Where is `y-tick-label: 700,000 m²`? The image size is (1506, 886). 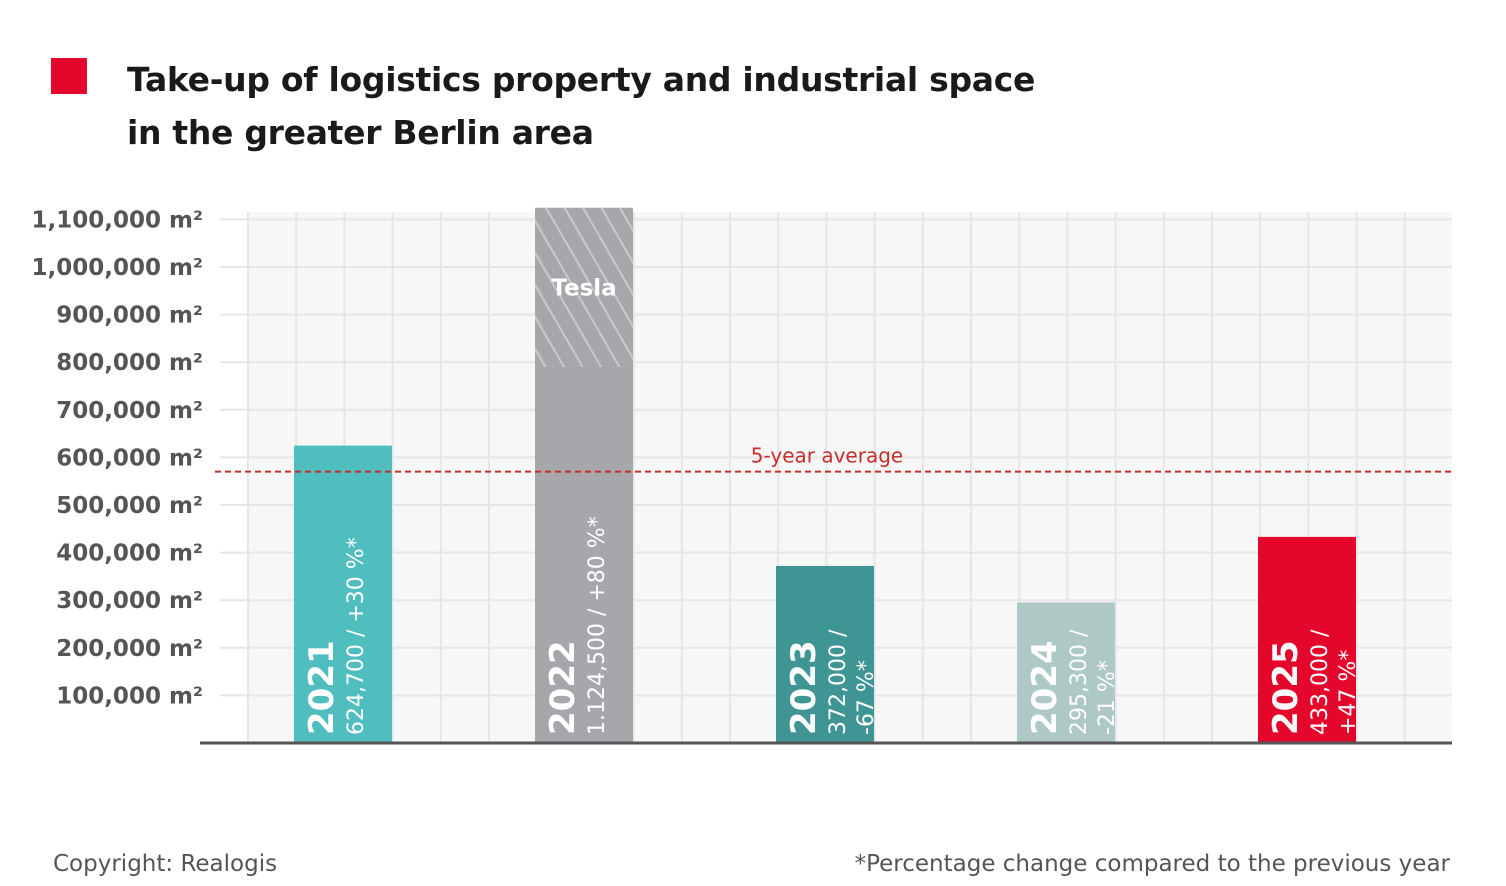 y-tick-label: 700,000 m² is located at coordinates (129, 411).